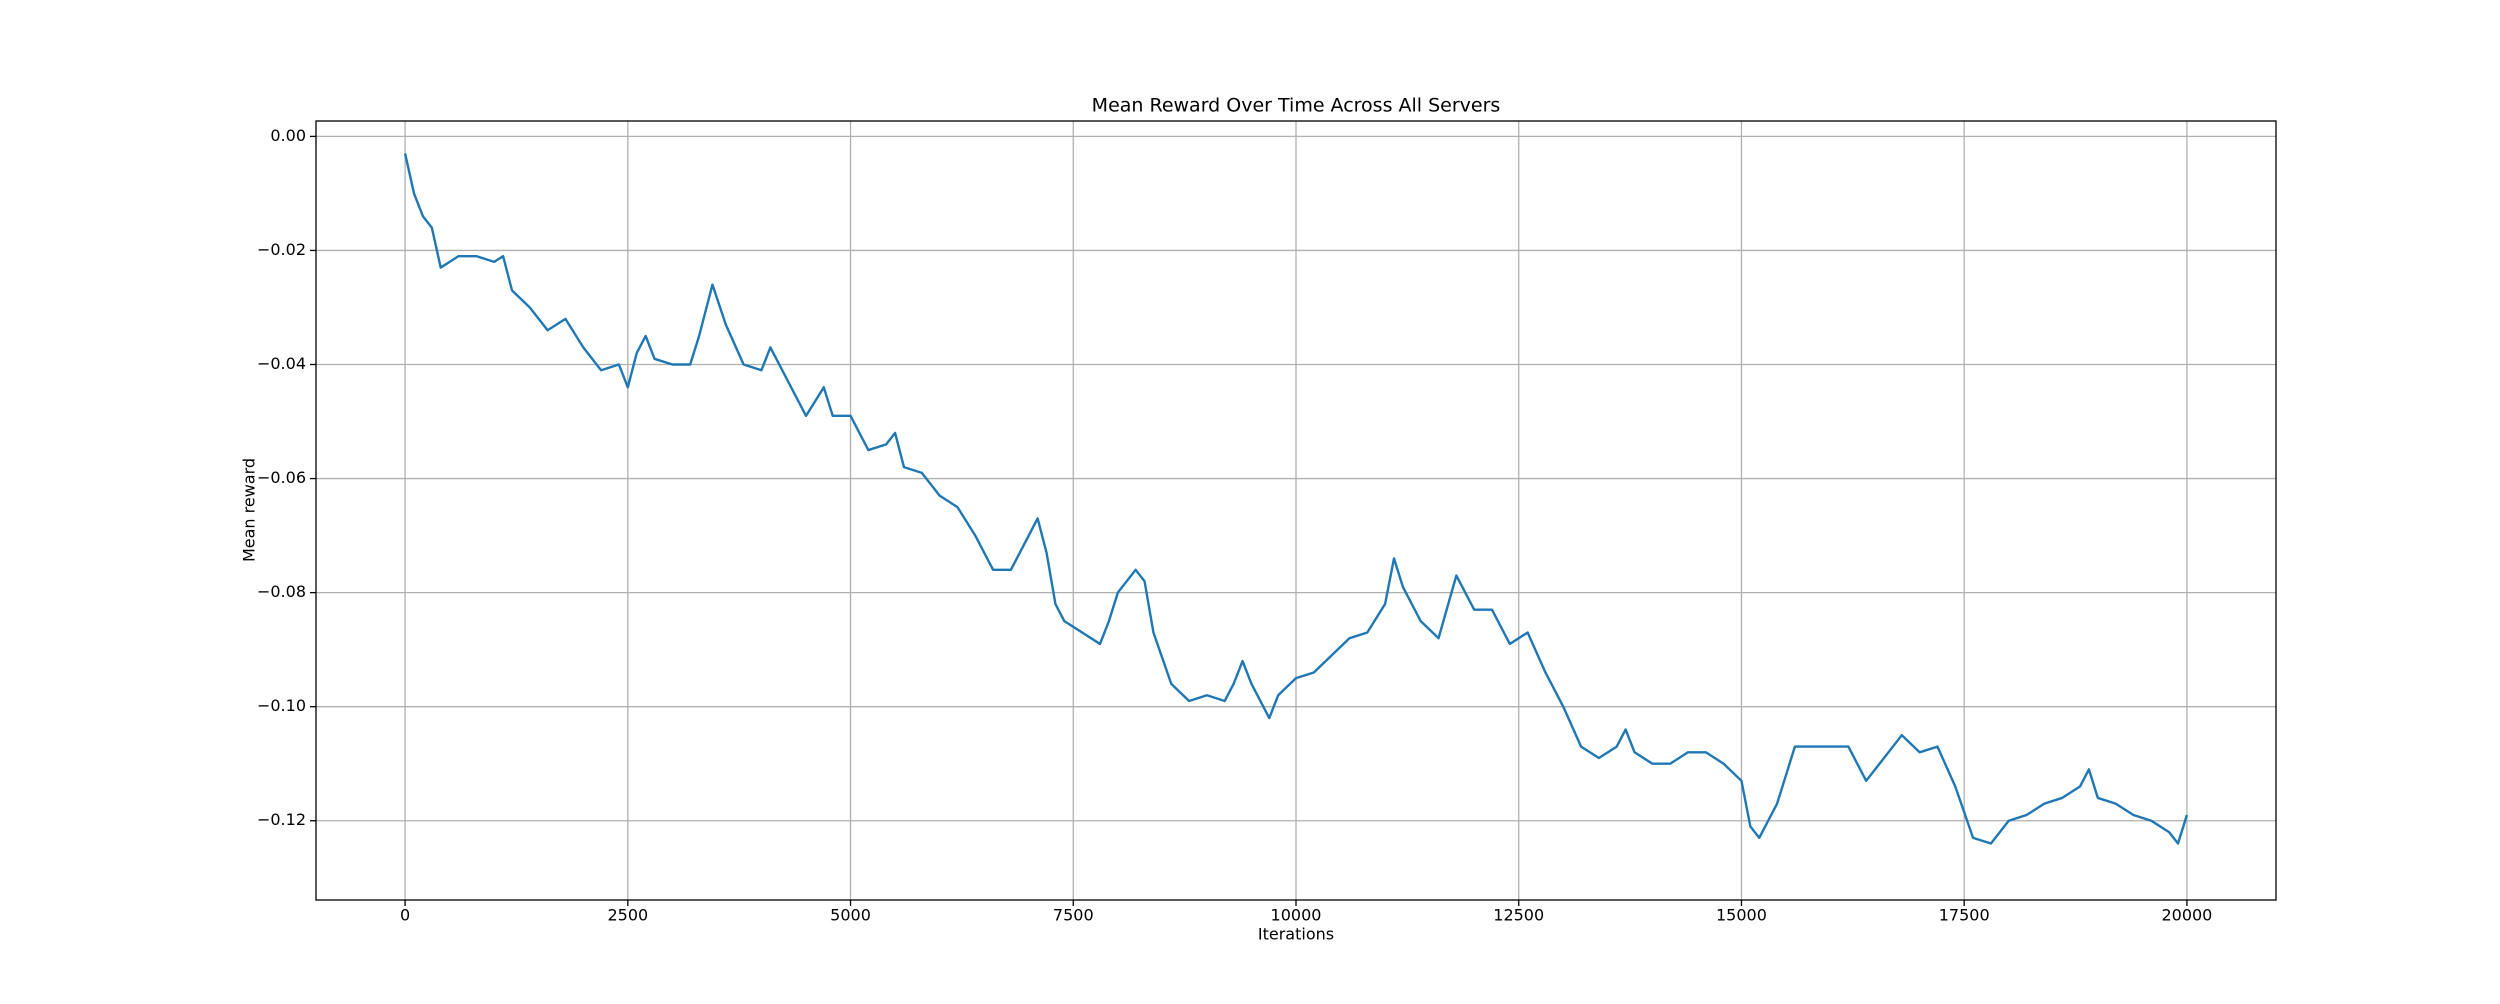 The height and width of the screenshot is (1004, 2500). What do you see at coordinates (281, 591) in the screenshot?
I see `y-tick-label: −0.08` at bounding box center [281, 591].